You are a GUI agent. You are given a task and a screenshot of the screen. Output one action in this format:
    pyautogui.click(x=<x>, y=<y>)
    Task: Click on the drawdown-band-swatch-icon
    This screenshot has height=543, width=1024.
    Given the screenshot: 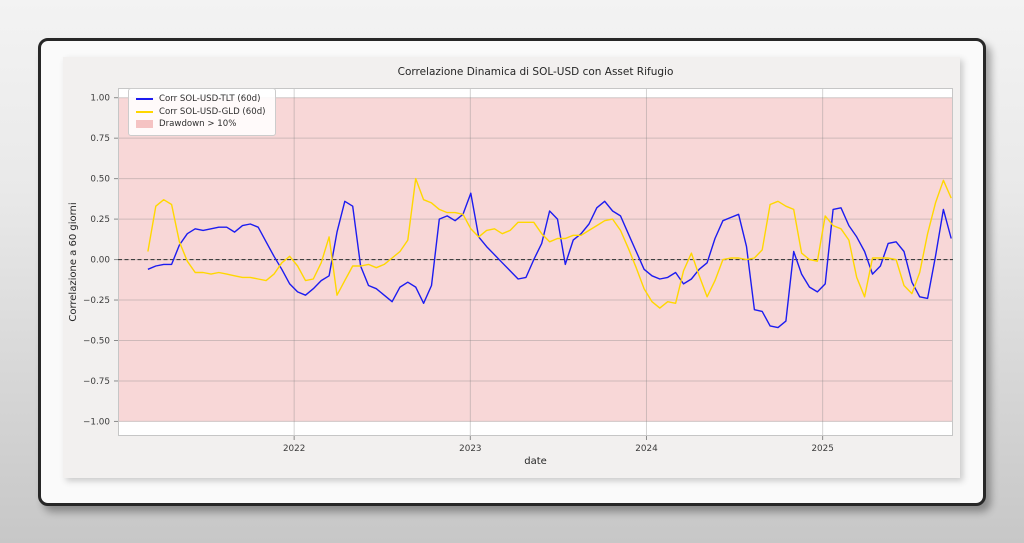 What is the action you would take?
    pyautogui.click(x=144, y=124)
    